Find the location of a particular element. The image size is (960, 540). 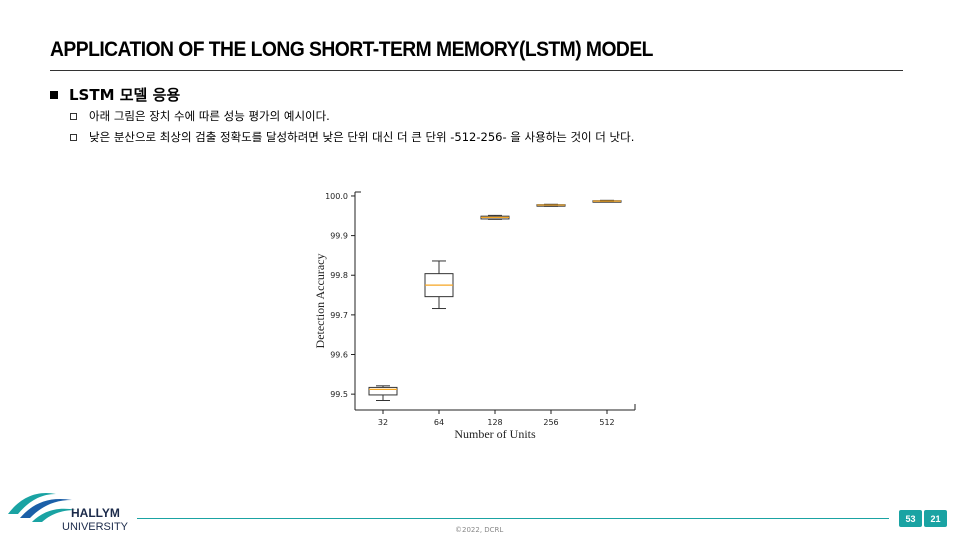

sub-bullet-1: 아래 그림은 장치 수에 따른 성능 평가의 예시이다. is located at coordinates (200, 116).